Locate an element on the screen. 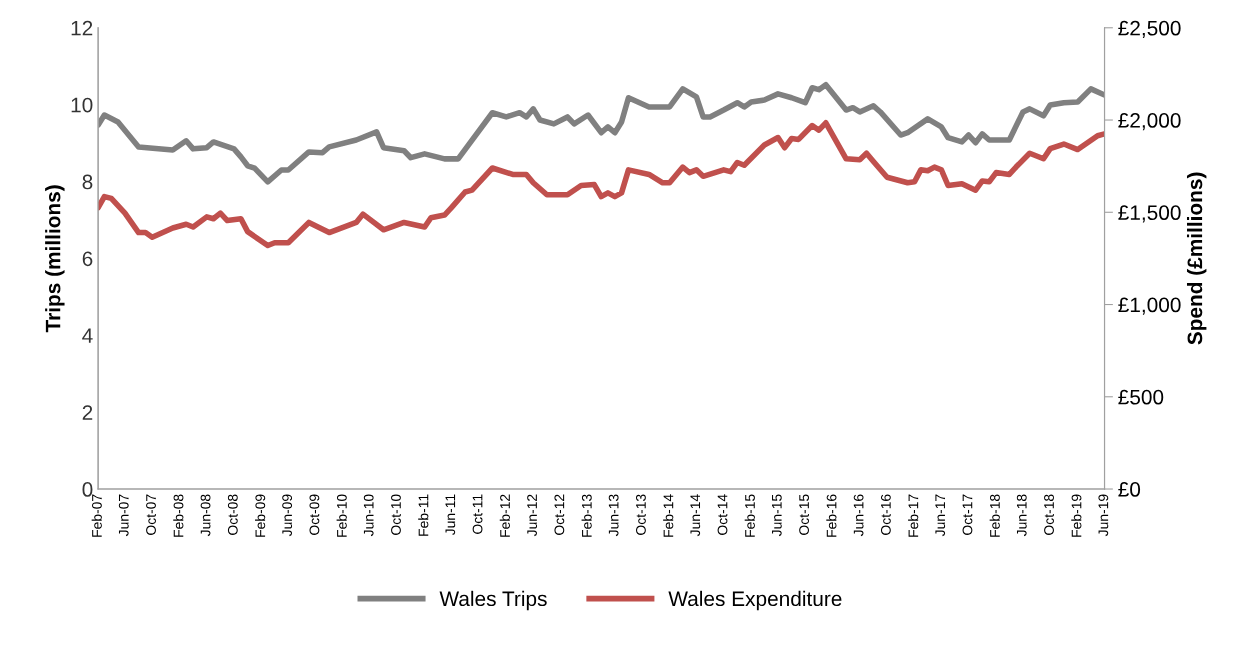 Image resolution: width=1258 pixels, height=646 pixels. legend-label: Wales Expenditure is located at coordinates (755, 600).